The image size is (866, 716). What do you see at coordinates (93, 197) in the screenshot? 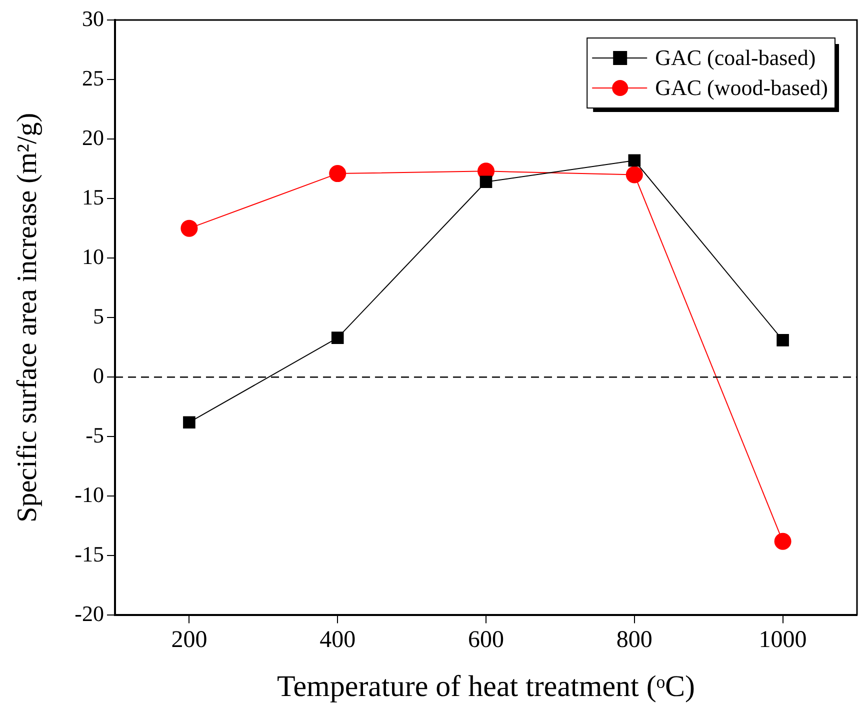
I see `y-tick-label: 15` at bounding box center [93, 197].